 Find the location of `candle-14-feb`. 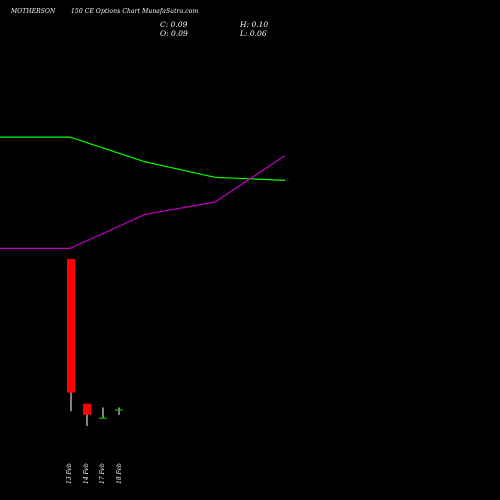

candle-14-feb is located at coordinates (87, 414).